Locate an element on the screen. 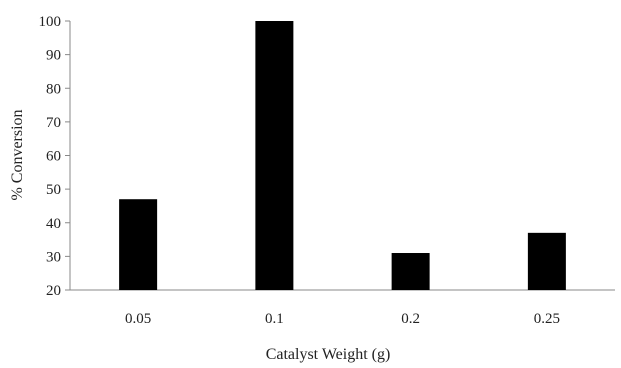  x-tick-label: 0.05 is located at coordinates (138, 319).